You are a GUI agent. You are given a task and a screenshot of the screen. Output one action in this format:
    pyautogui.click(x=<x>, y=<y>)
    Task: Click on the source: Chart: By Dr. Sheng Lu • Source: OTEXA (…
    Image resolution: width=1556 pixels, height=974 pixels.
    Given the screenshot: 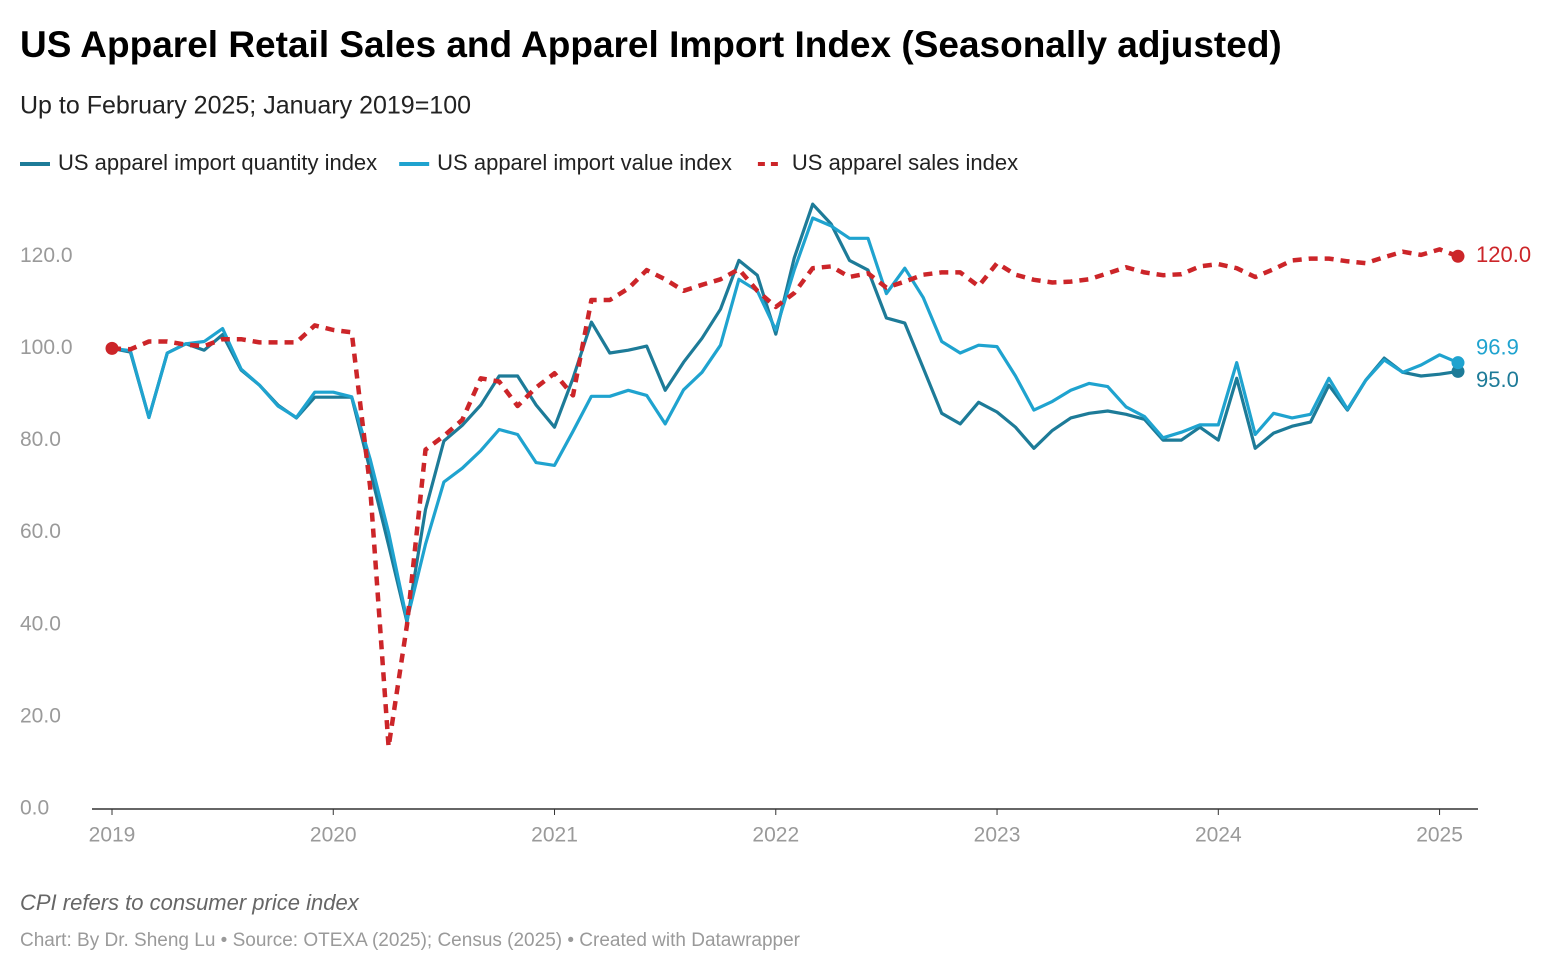 What is the action you would take?
    pyautogui.click(x=410, y=940)
    